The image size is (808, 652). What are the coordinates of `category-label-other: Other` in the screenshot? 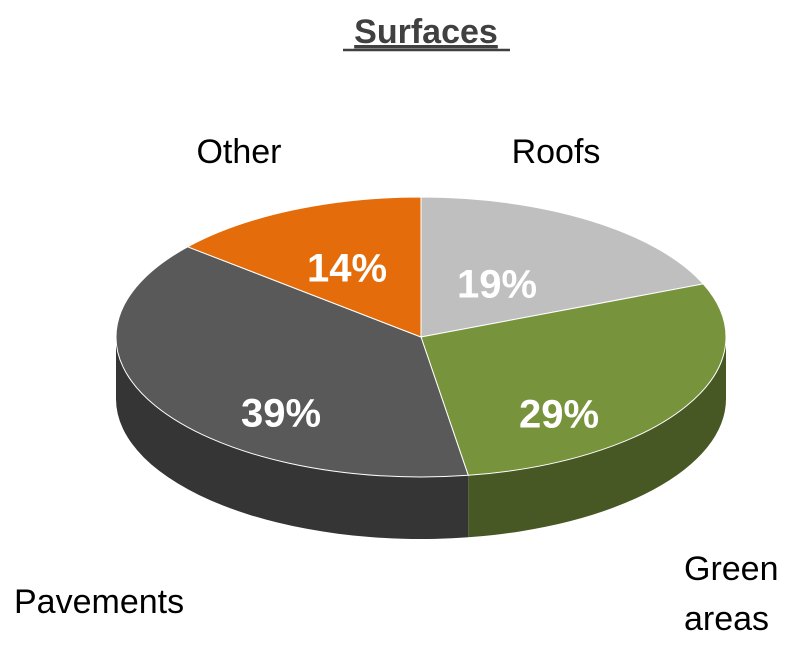 It's located at (238, 152).